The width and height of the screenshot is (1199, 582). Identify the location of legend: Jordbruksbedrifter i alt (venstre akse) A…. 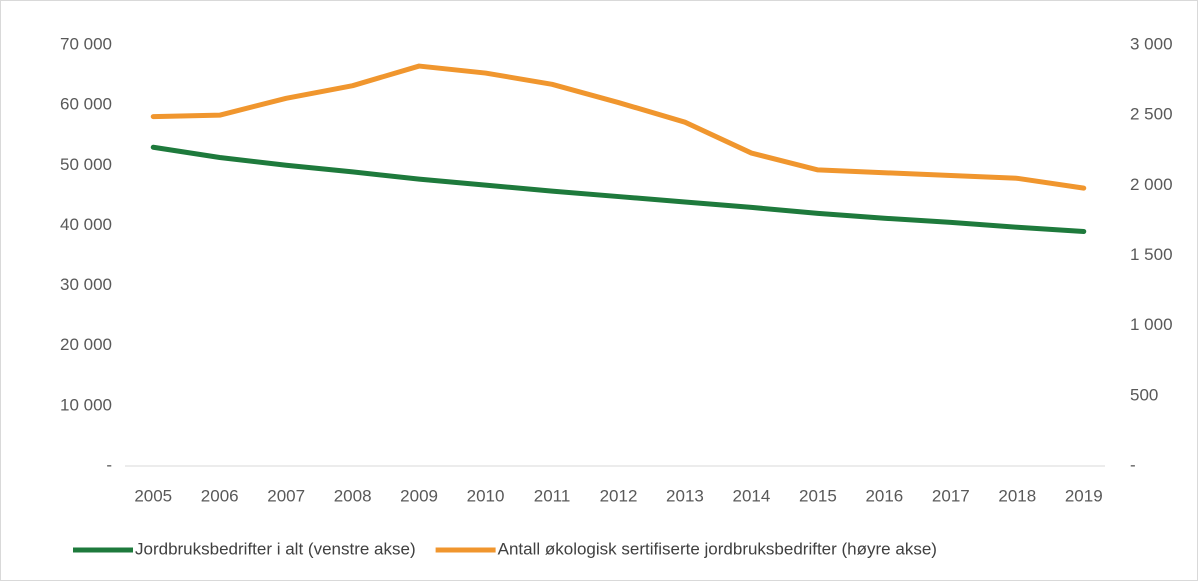
(505, 548).